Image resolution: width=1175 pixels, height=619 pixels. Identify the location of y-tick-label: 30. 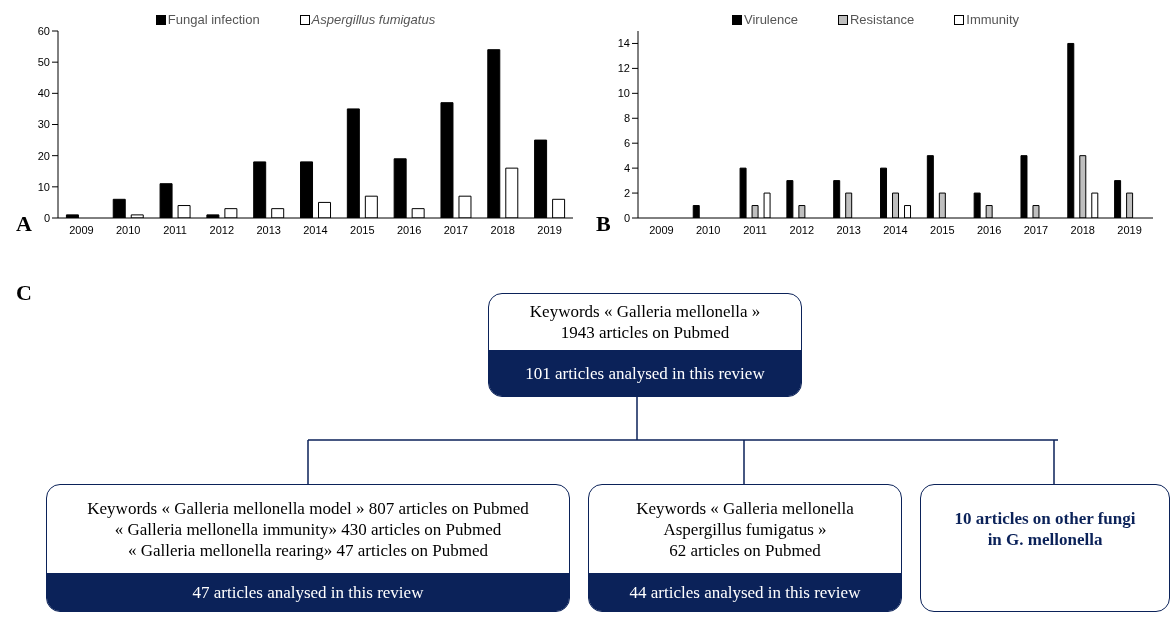
(43, 124).